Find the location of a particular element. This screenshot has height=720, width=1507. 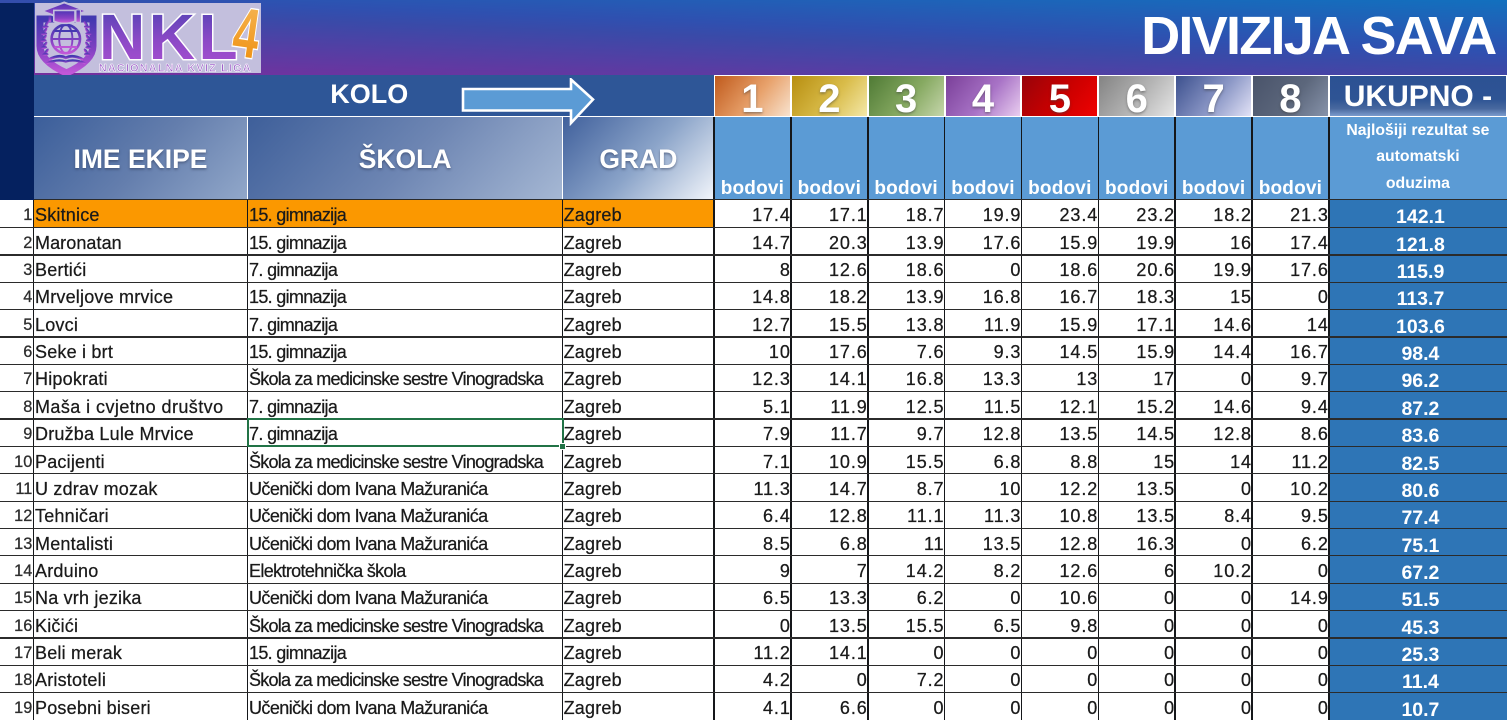

svg-text: NKL is located at coordinates (170, 37).